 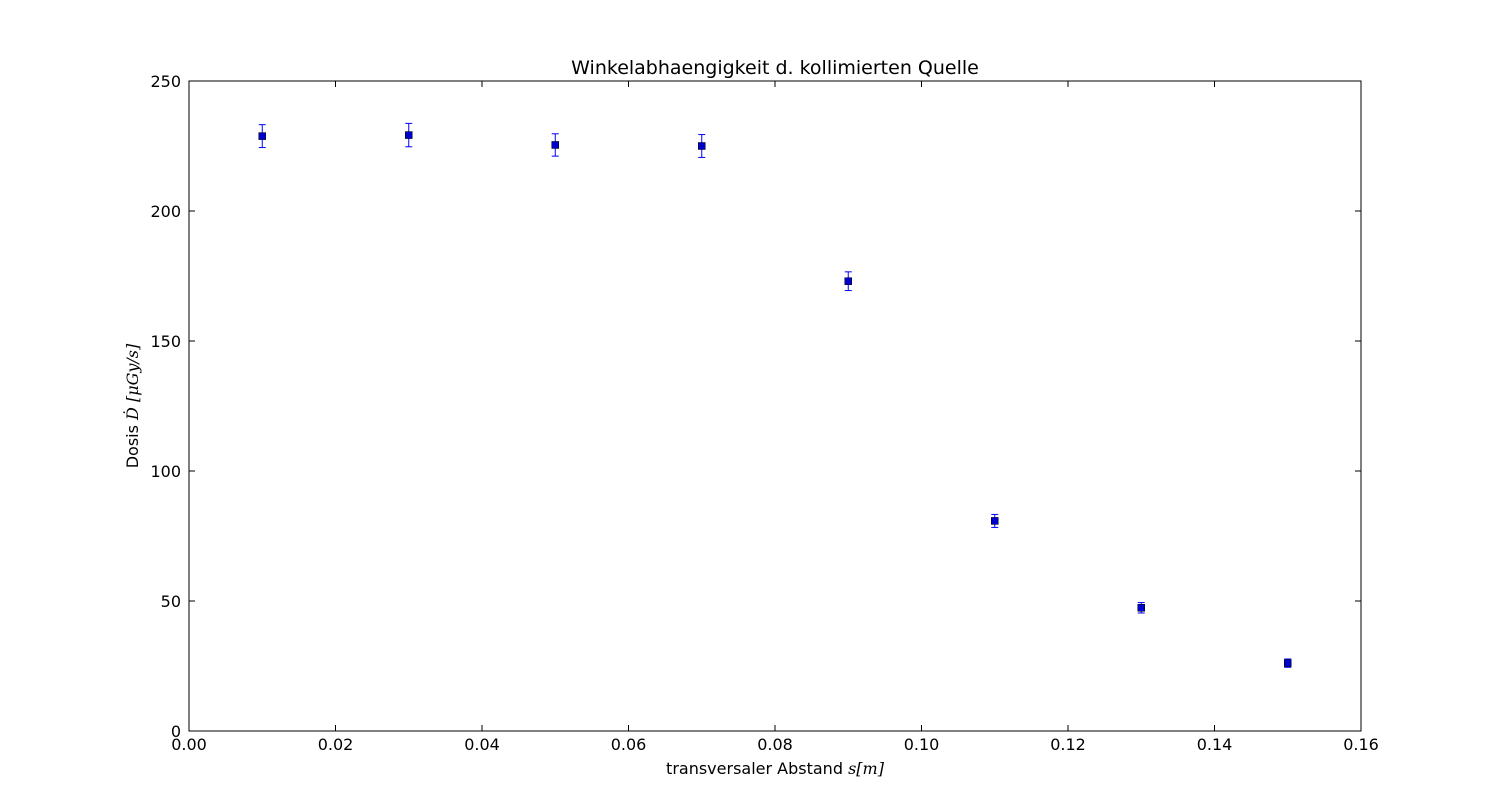 I want to click on x-tick-label: 0.12, so click(x=1068, y=744).